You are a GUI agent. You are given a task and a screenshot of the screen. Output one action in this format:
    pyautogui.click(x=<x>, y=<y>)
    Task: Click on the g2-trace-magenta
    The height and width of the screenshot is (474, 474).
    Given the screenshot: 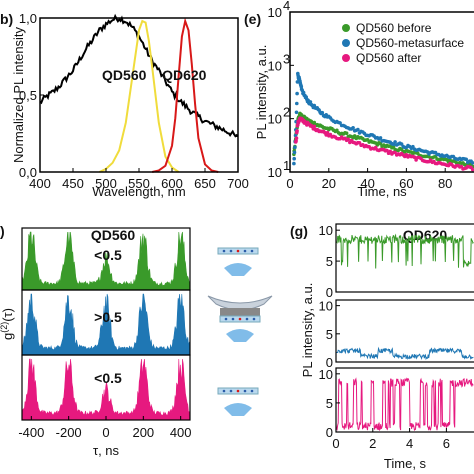 What is the action you would take?
    pyautogui.click(x=106, y=389)
    